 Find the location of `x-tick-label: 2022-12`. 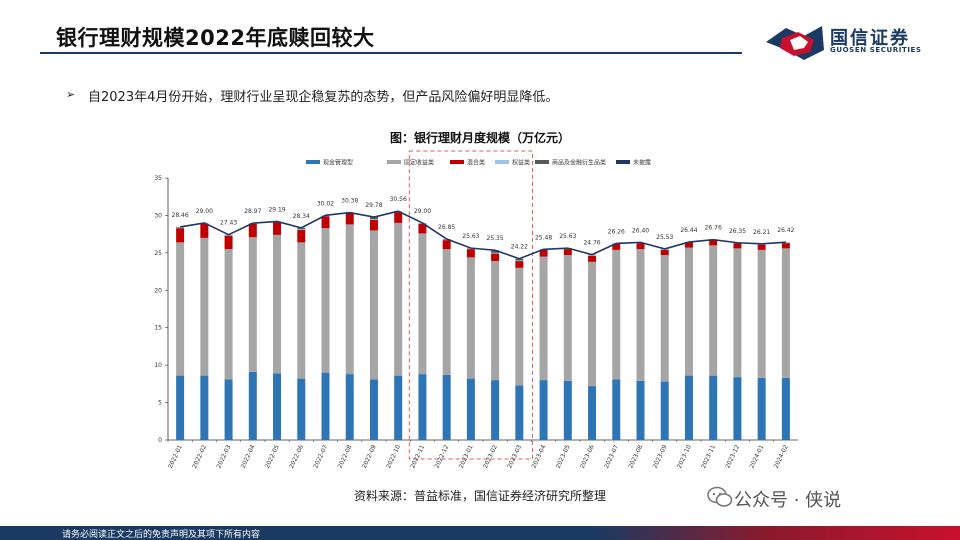

x-tick-label: 2022-12 is located at coordinates (442, 457).